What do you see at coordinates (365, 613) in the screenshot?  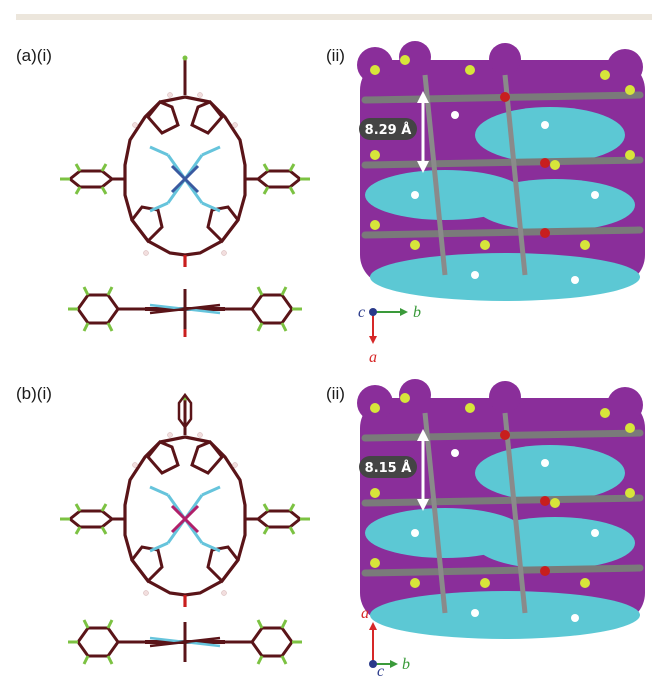 I see `axis-label-a-b: a` at bounding box center [365, 613].